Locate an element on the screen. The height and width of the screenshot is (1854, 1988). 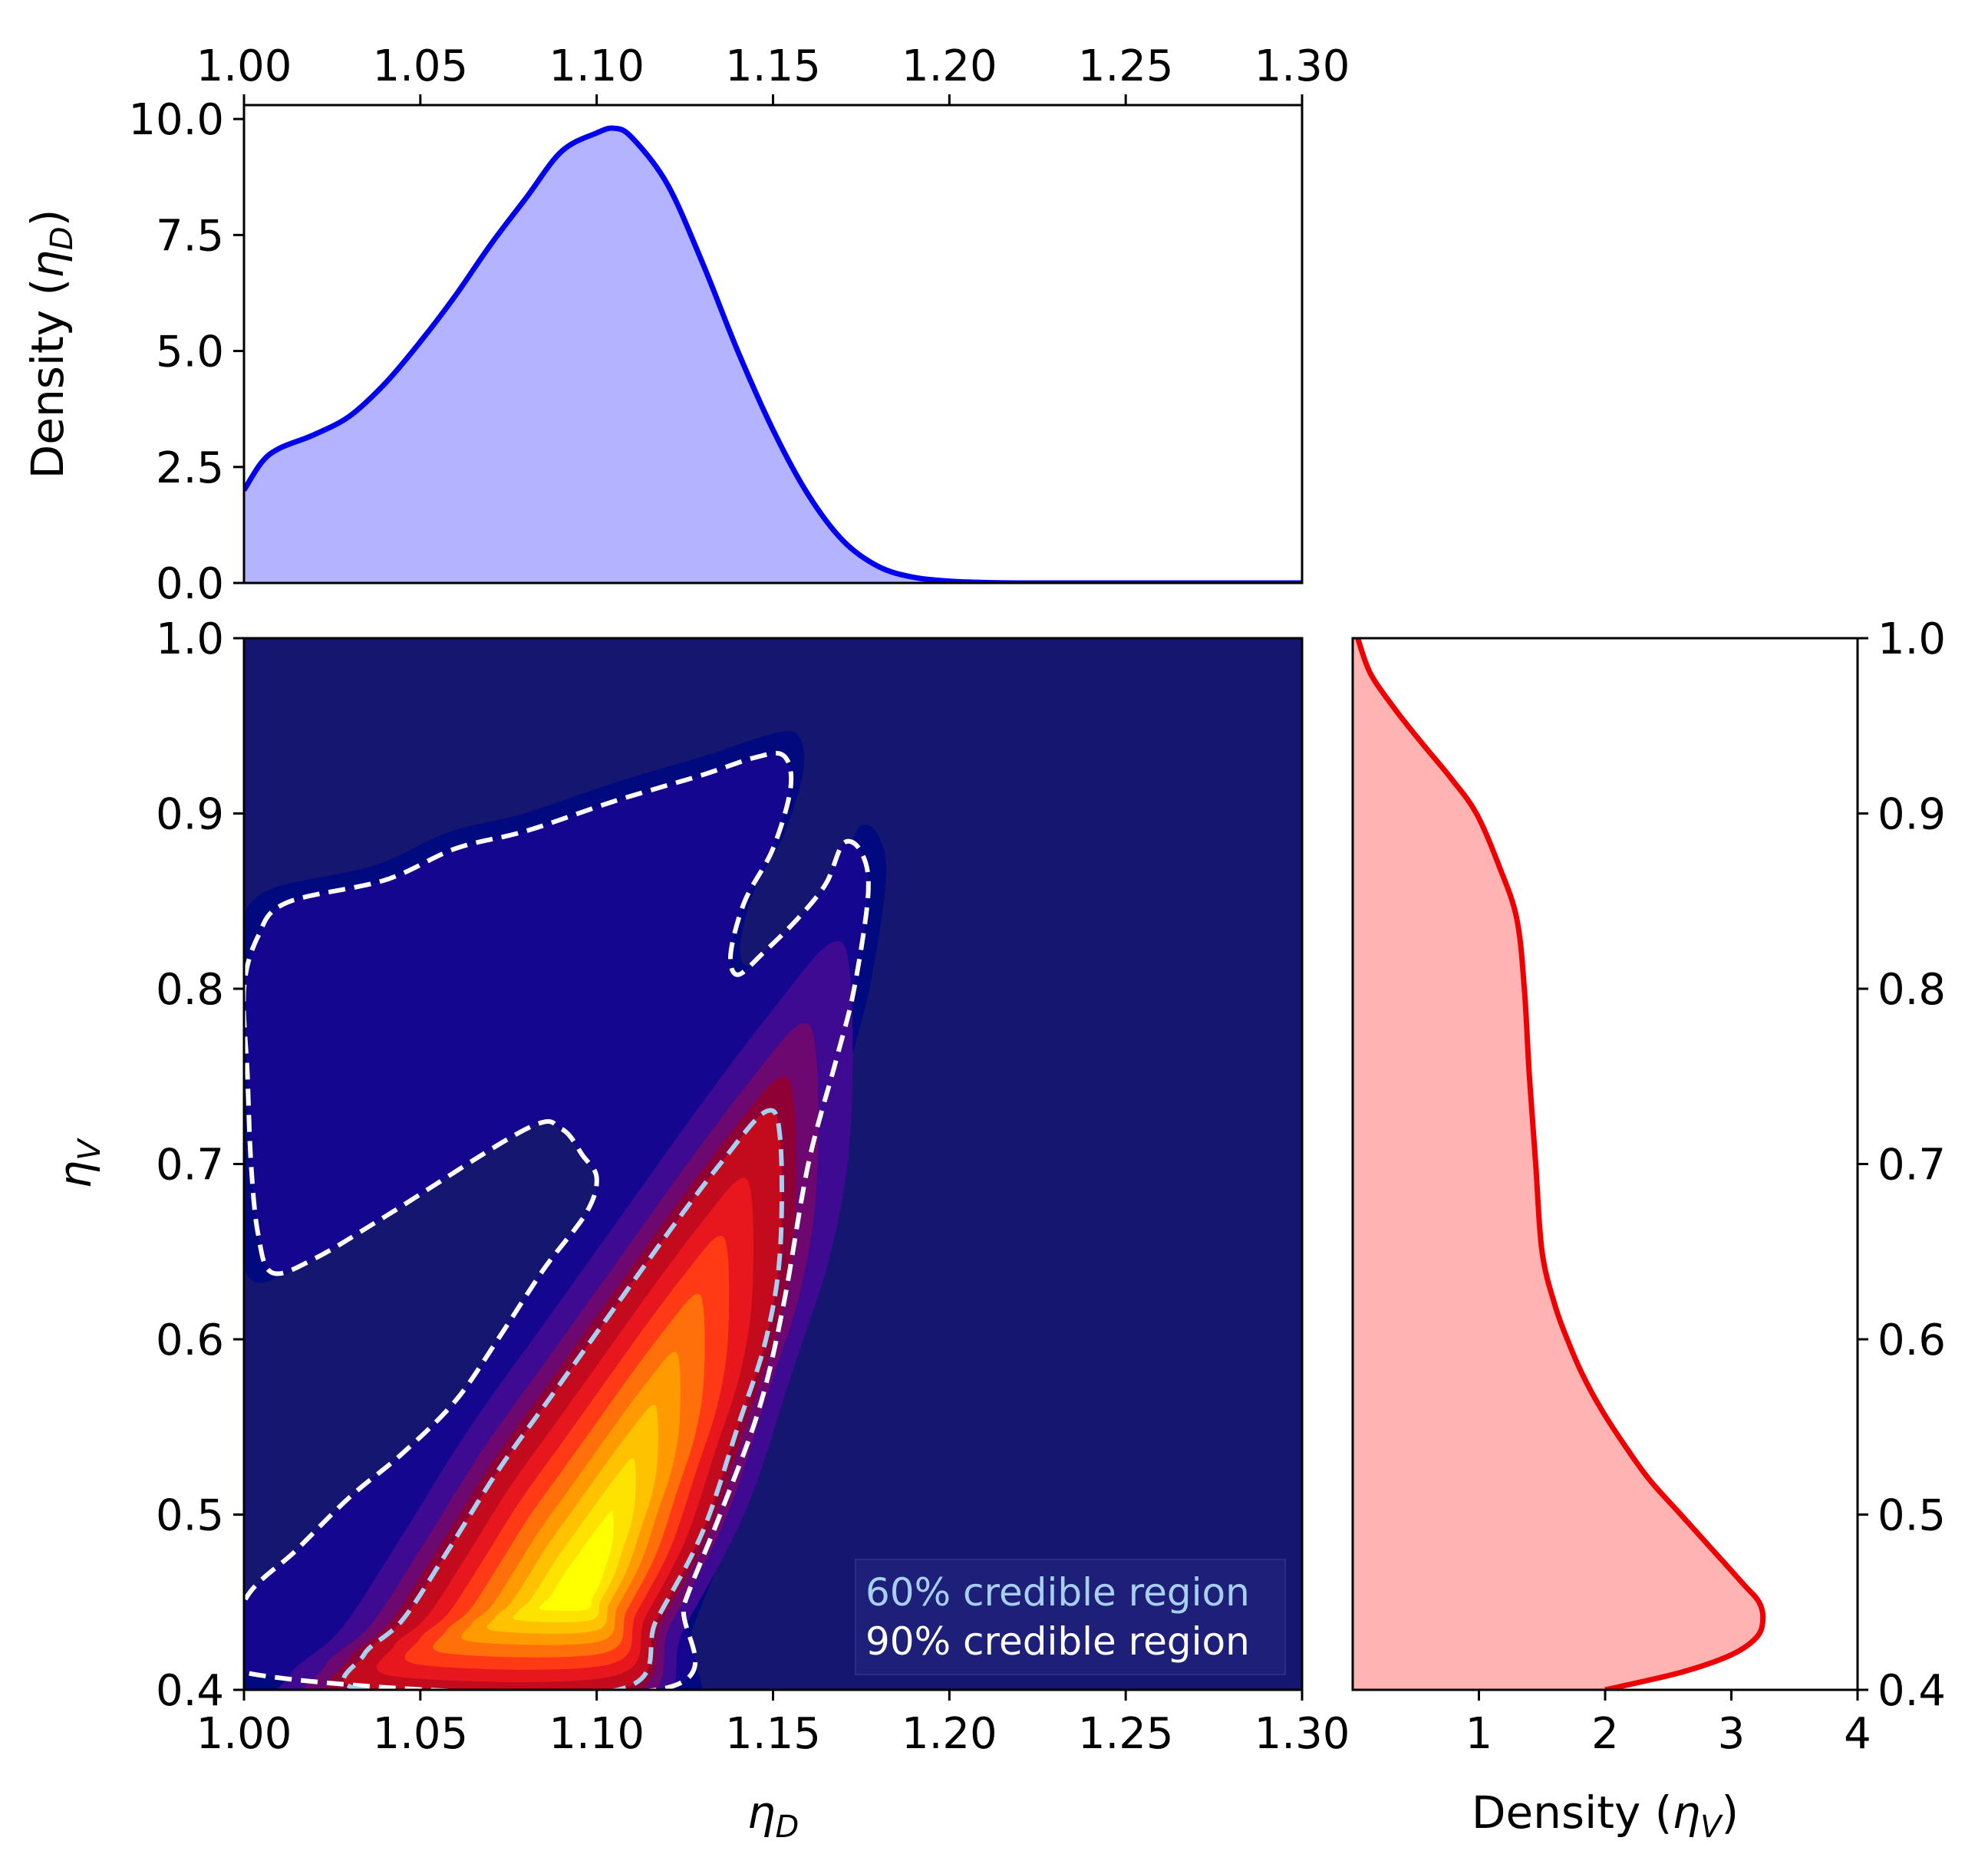
right-density-fill is located at coordinates (1558, 1164).